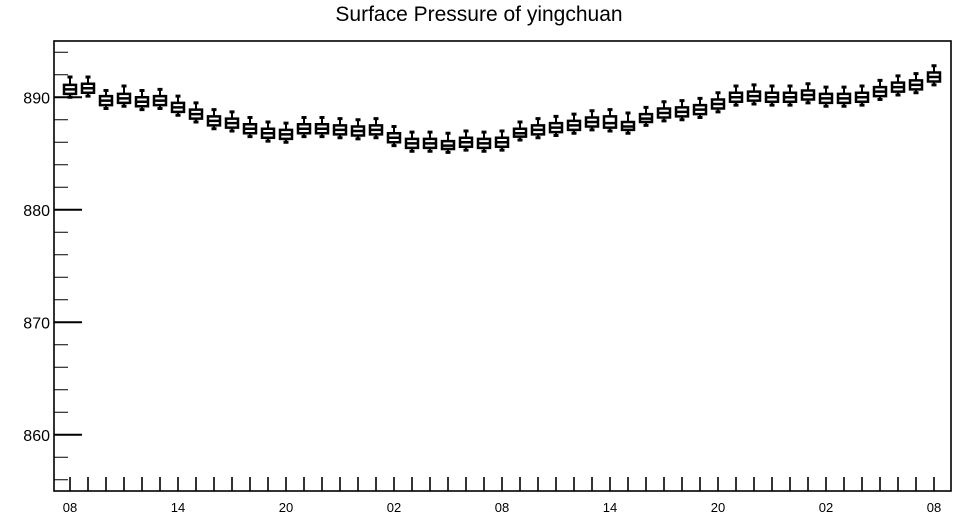 The height and width of the screenshot is (520, 958). Describe the element at coordinates (479, 14) in the screenshot. I see `chart-title: Surface Pressure of yingchuan` at that location.